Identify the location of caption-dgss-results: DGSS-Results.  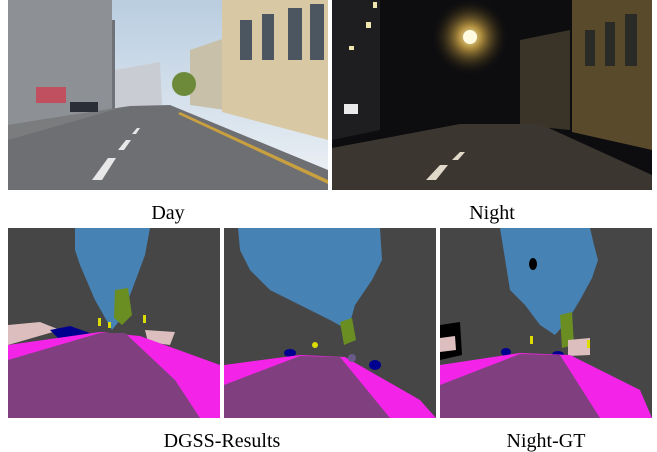
(222, 441).